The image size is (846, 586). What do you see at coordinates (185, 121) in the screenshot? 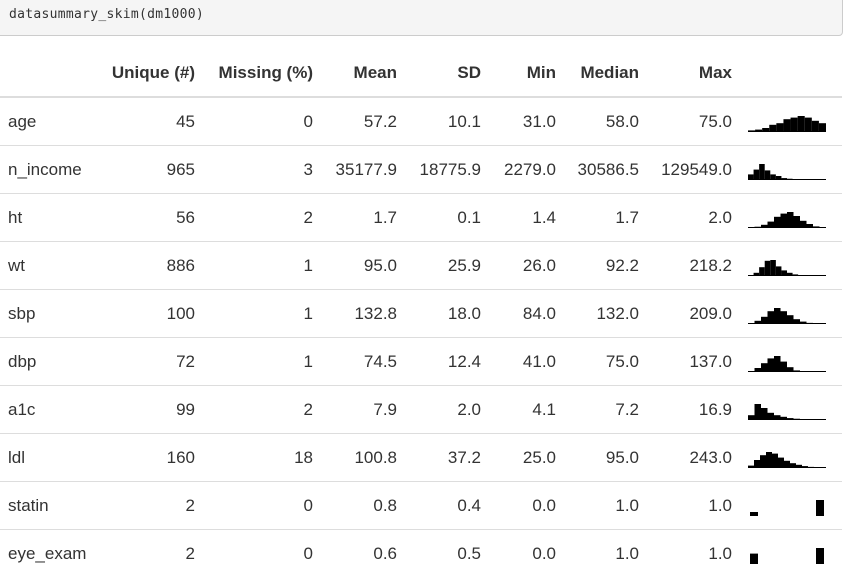
I see `unique-count: 45` at bounding box center [185, 121].